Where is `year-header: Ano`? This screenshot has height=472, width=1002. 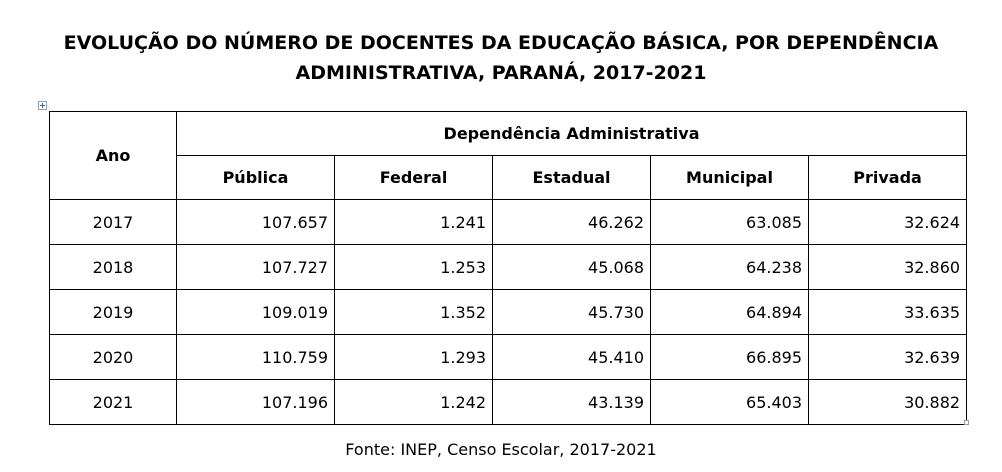 year-header: Ano is located at coordinates (113, 155).